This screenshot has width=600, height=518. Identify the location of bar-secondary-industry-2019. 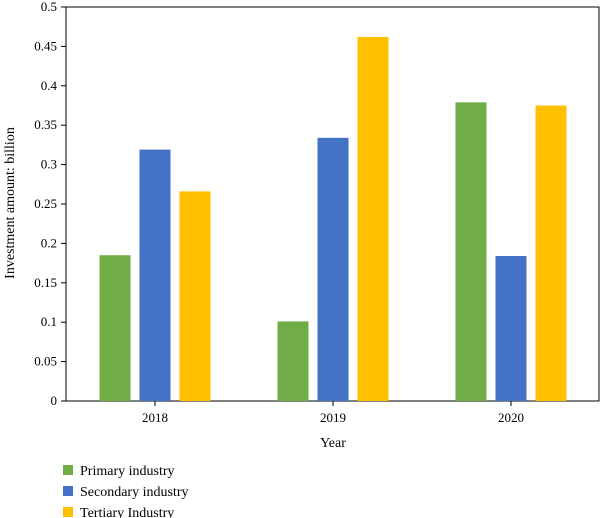
(333, 269).